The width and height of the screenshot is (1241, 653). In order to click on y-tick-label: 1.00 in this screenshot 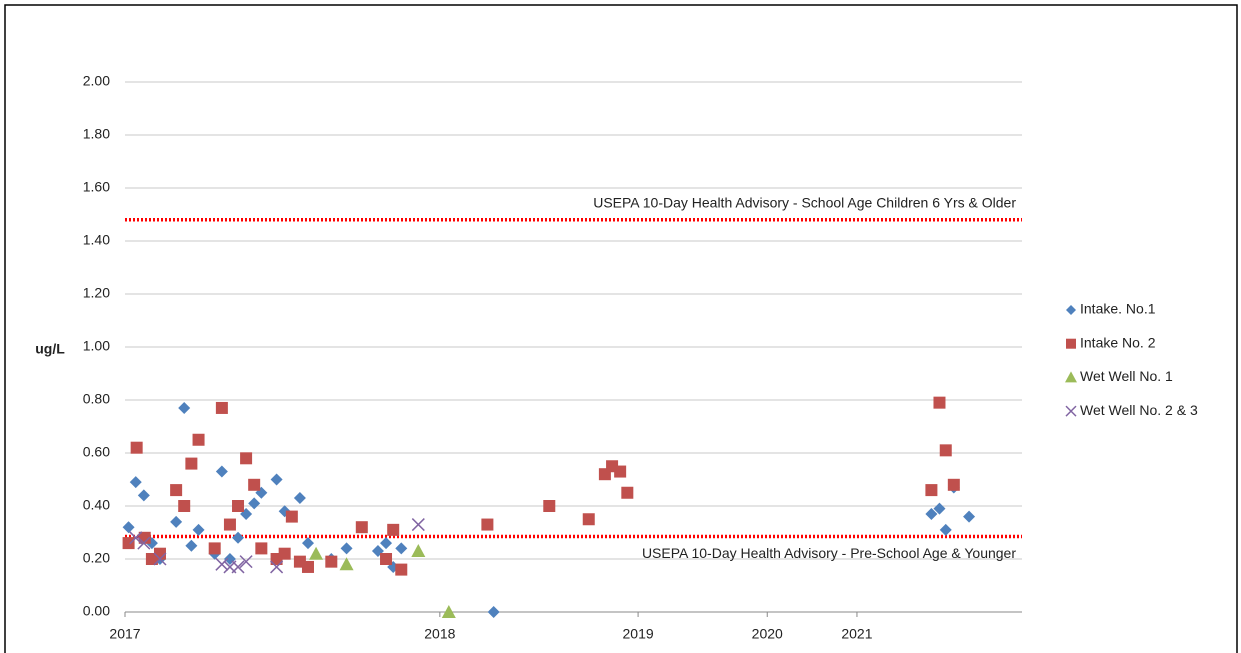, I will do `click(96, 346)`.